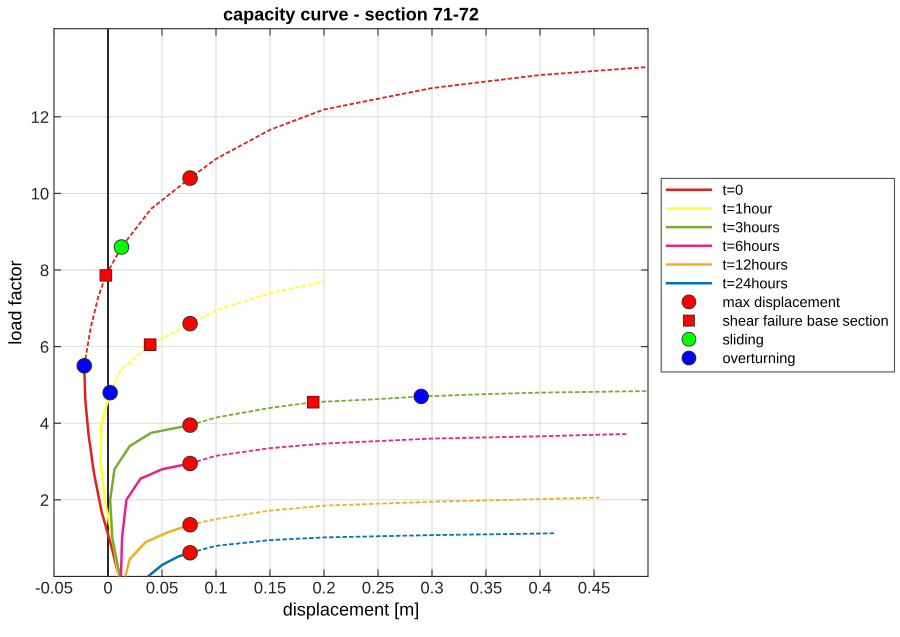 The image size is (900, 637). Describe the element at coordinates (805, 320) in the screenshot. I see `legend-label: shear failure base section` at that location.